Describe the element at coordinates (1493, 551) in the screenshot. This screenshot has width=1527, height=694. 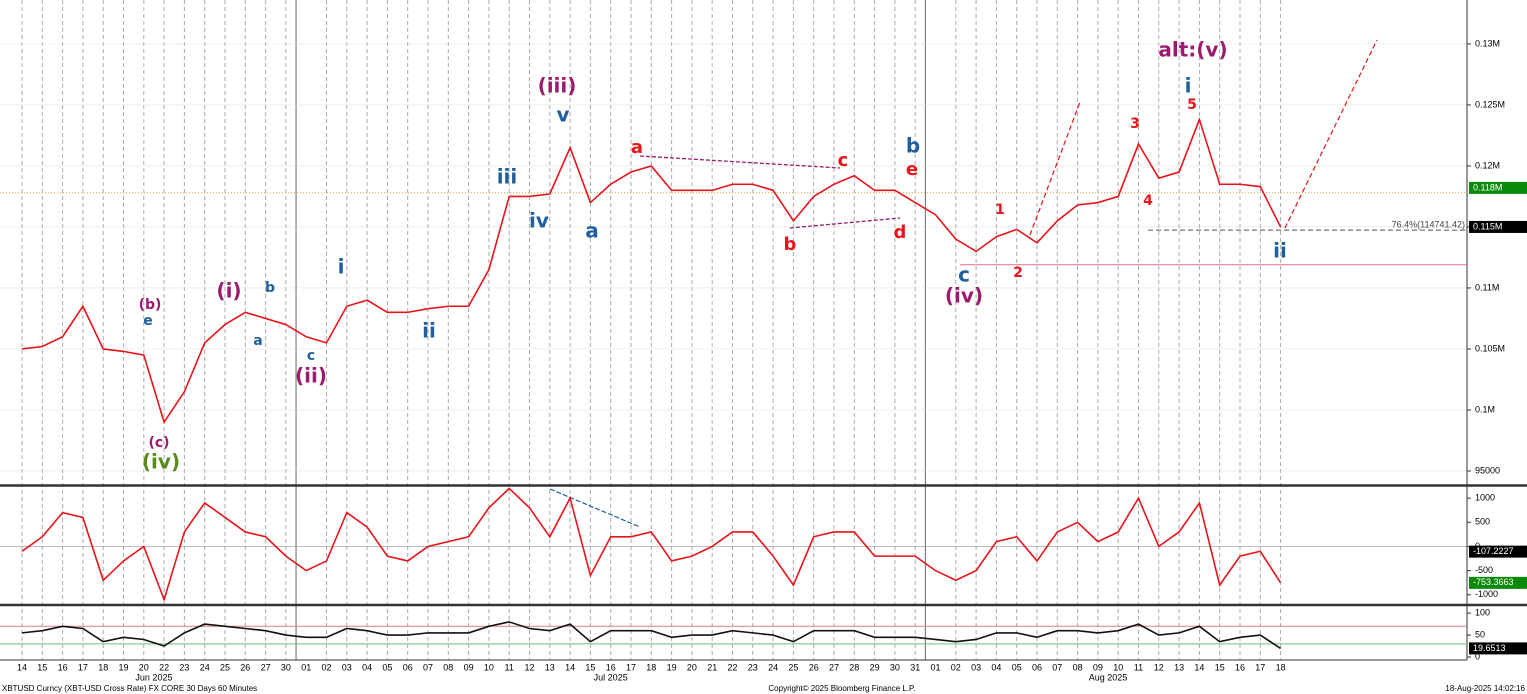
I see `price-marker-label: -107.2227` at that location.